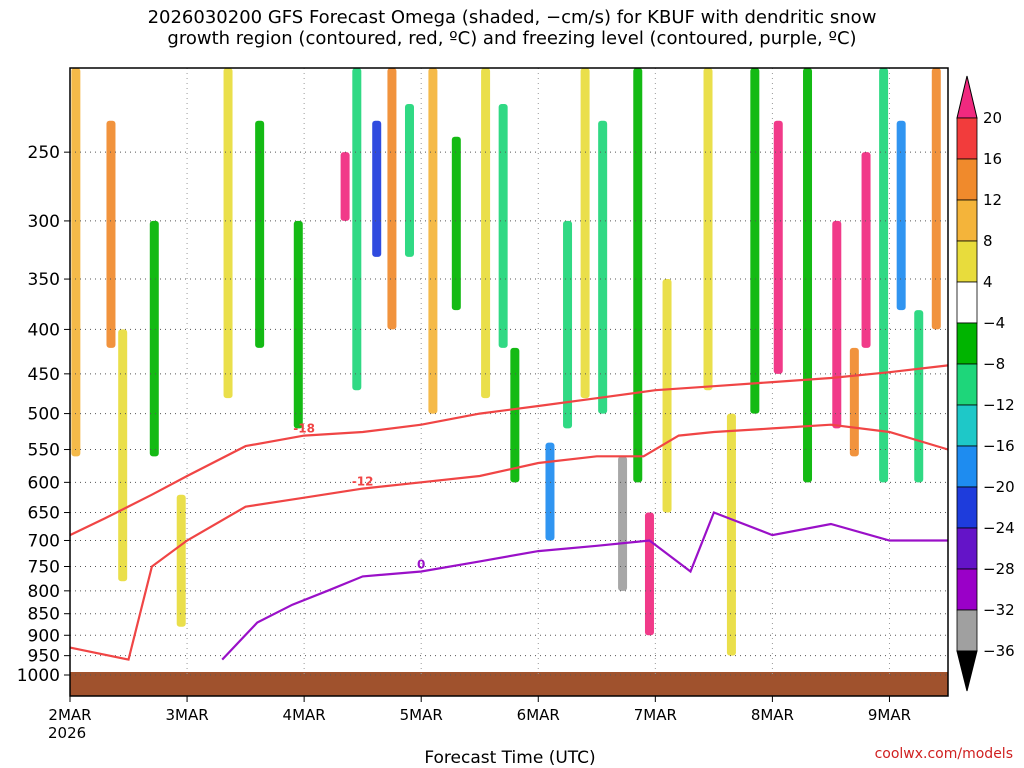 Image resolution: width=1024 pixels, height=768 pixels. I want to click on y-tick-label: 650, so click(44, 514).